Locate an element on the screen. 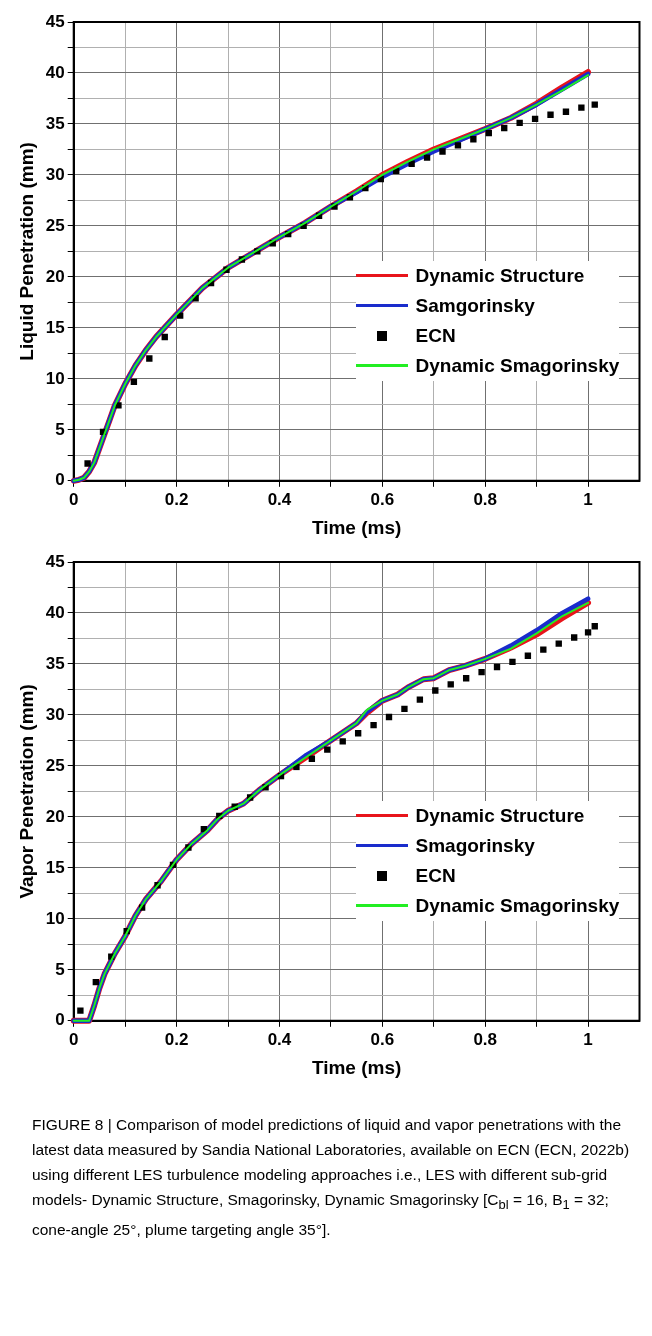 This screenshot has width=652, height=1336. y-axis-title: Vapor Penetration (mm) is located at coordinates (26, 791).